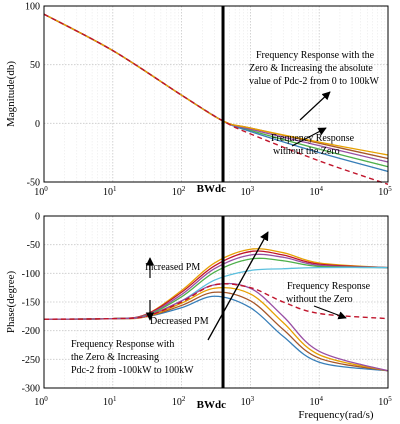 The height and width of the screenshot is (424, 400). I want to click on y-tick-label: -250, so click(31, 360).